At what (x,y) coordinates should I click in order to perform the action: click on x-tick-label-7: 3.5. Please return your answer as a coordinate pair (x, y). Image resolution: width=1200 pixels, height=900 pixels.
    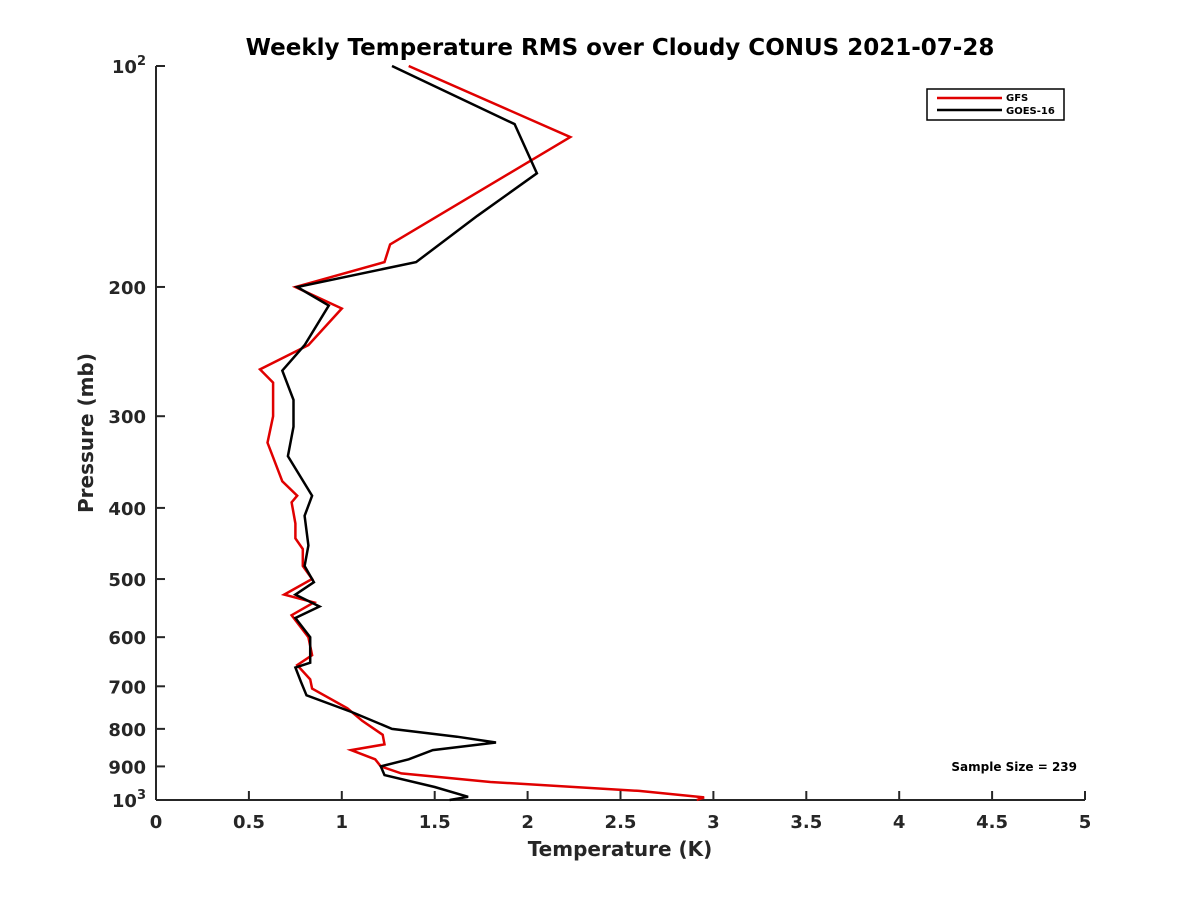
    Looking at the image, I should click on (806, 822).